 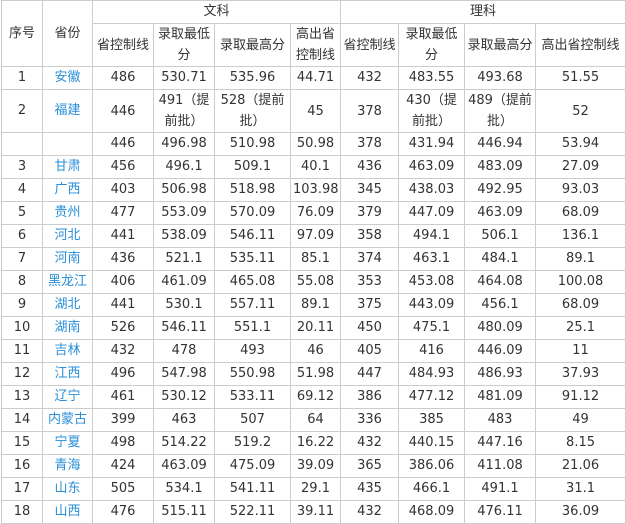 I want to click on row-value: 522.11, so click(x=252, y=512).